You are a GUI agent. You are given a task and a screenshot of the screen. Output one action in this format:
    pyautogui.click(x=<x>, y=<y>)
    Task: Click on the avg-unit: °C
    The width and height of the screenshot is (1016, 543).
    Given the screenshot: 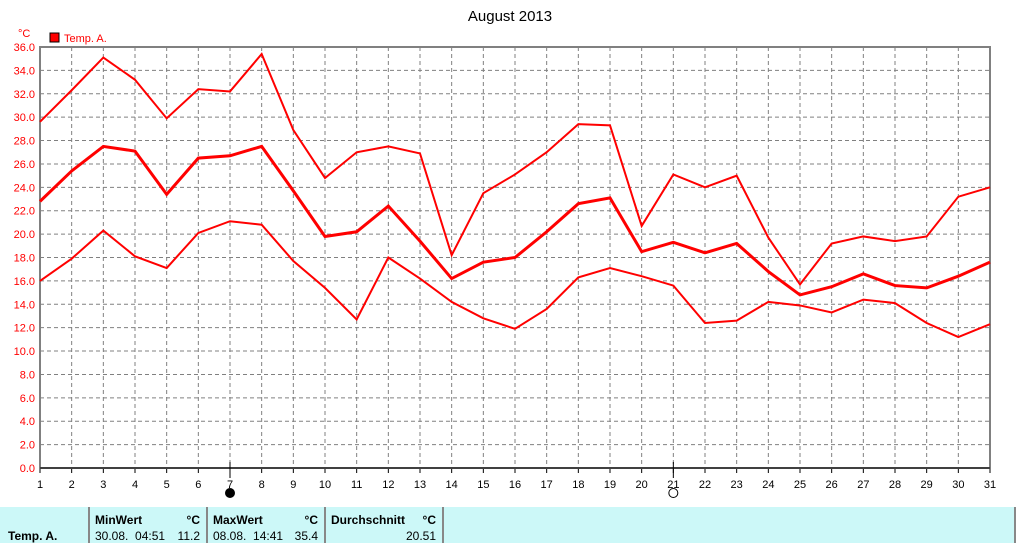 What is the action you would take?
    pyautogui.click(x=429, y=520)
    